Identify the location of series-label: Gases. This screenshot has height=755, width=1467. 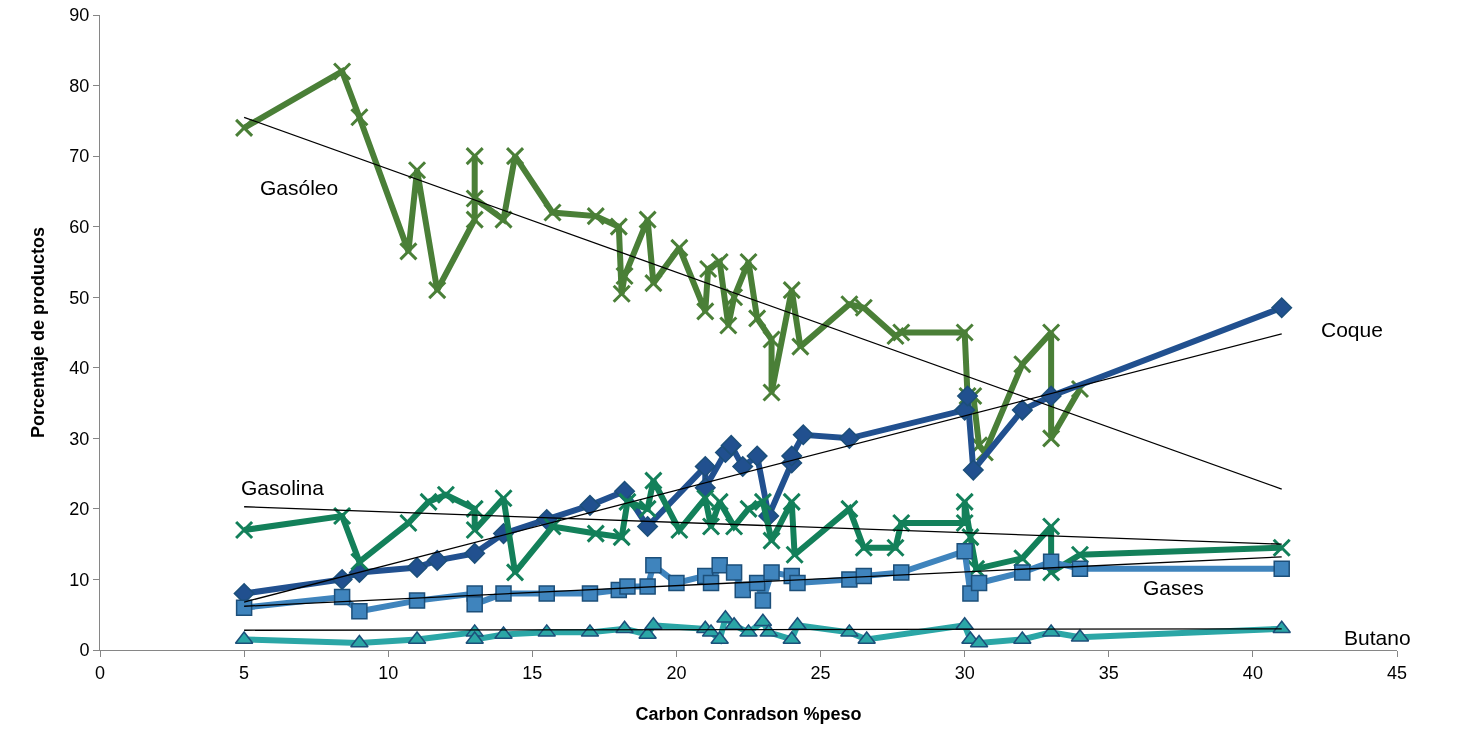
(1173, 587).